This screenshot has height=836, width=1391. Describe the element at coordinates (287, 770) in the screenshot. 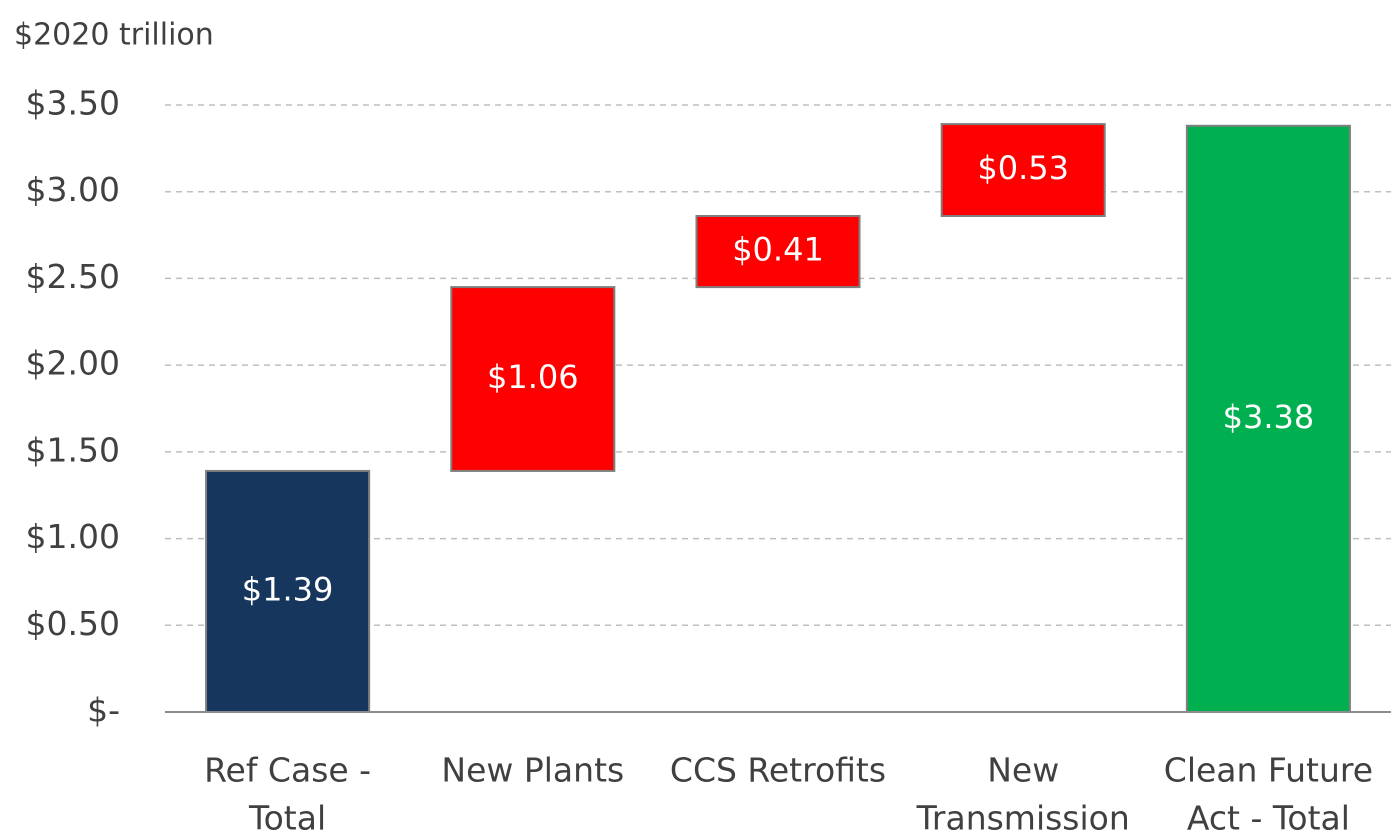

I see `x-tick-label: Ref Case -` at that location.